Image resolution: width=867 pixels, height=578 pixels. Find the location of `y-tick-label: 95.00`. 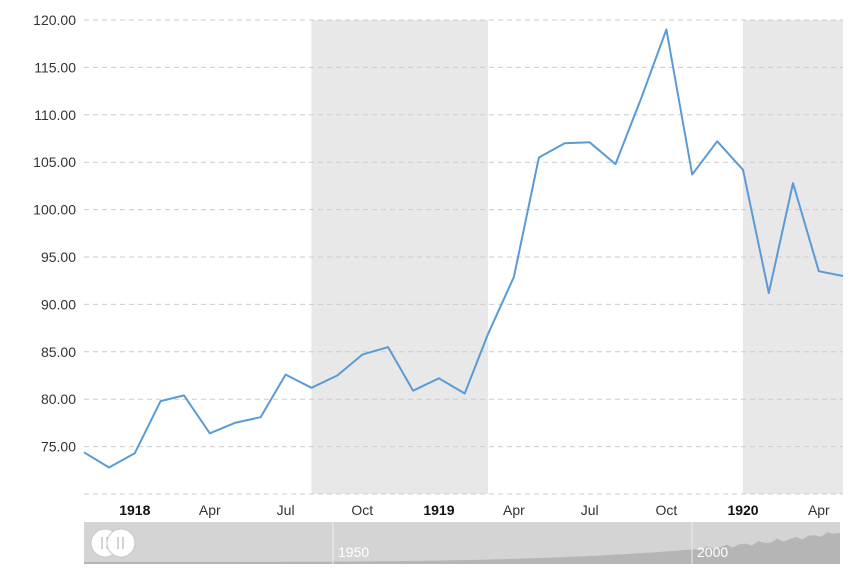

y-tick-label: 95.00 is located at coordinates (58, 257).